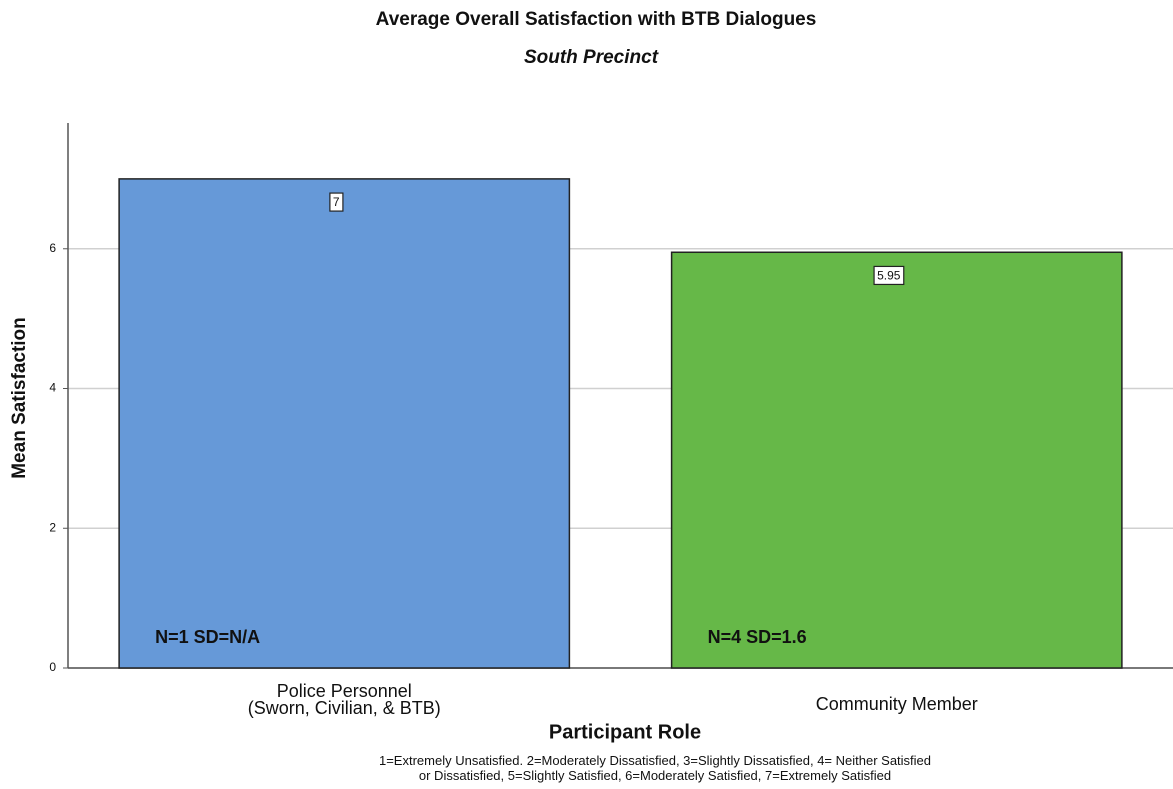 The image size is (1173, 789). I want to click on value-label: 5.95, so click(889, 275).